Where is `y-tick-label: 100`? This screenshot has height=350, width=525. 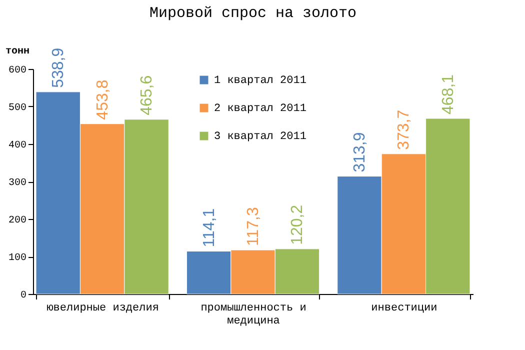
y-tick-label: 100 is located at coordinates (17, 258).